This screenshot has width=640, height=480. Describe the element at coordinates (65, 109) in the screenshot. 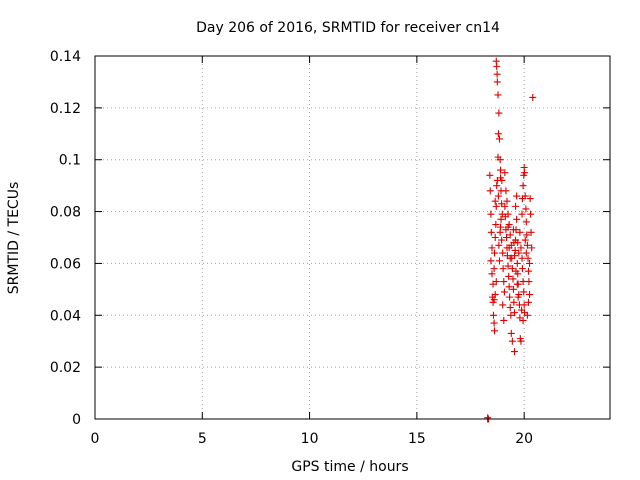

I see `y-tick-label: 0.12` at that location.